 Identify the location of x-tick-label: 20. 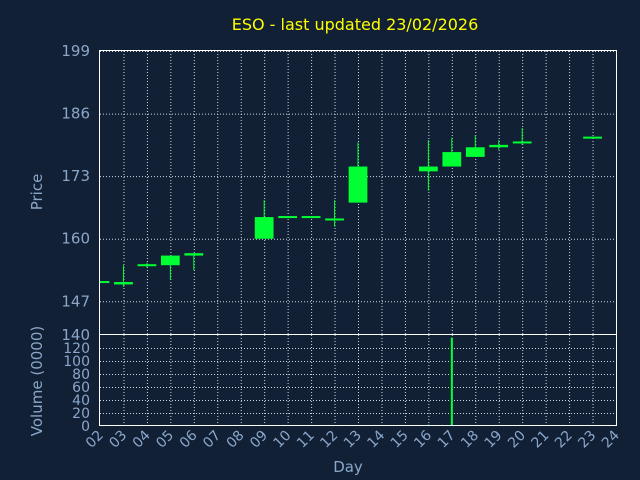
(517, 440).